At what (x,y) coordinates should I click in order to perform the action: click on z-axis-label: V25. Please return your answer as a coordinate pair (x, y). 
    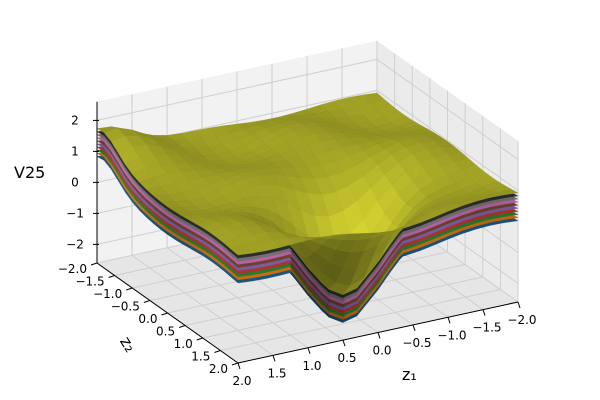
    Looking at the image, I should click on (29, 172).